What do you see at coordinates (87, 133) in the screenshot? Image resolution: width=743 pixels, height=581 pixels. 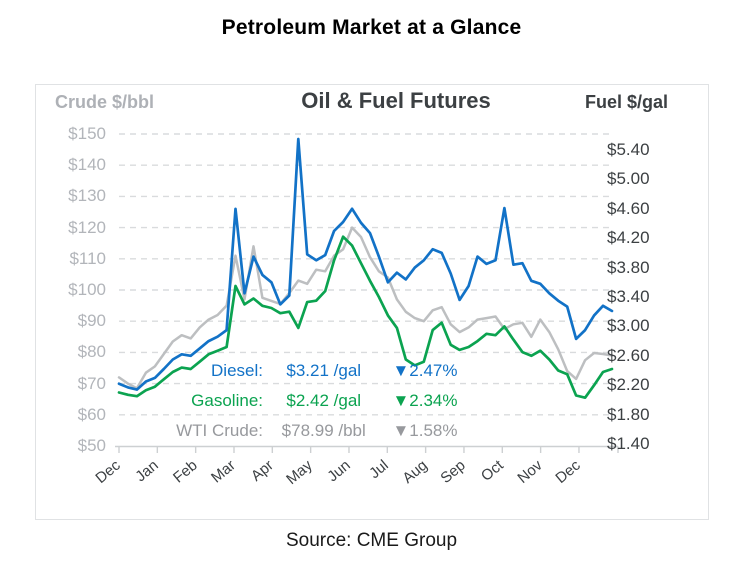 I see `left-axis-tick-label: $150` at bounding box center [87, 133].